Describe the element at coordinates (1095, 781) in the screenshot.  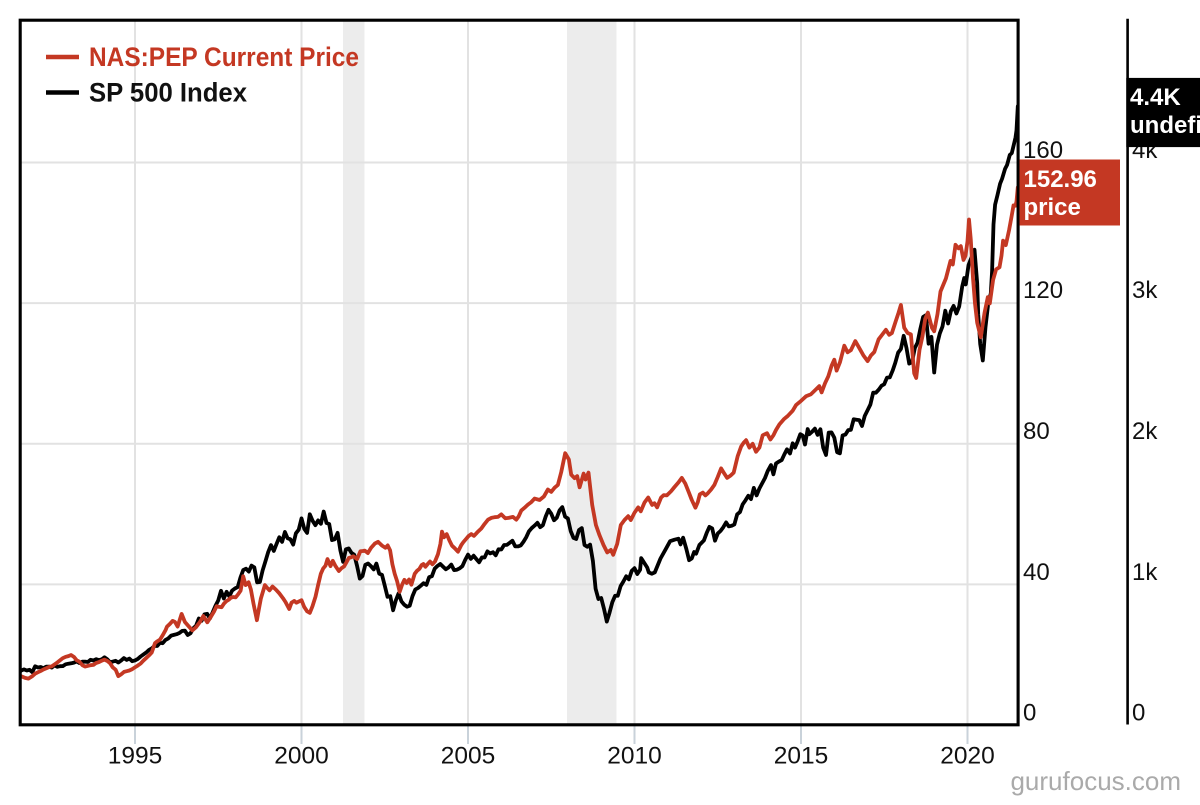
I see `svg-text: gurufocus.com` at that location.